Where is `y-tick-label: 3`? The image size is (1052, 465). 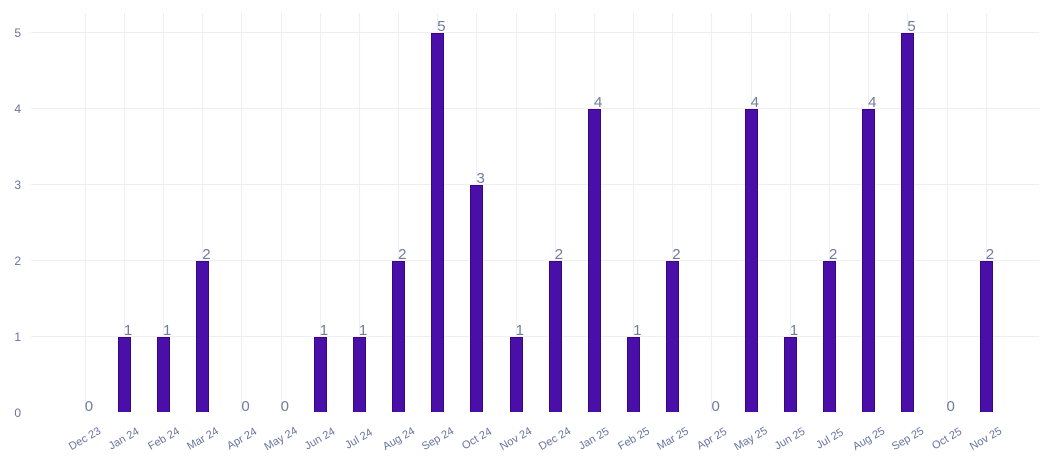
y-tick-label: 3 is located at coordinates (17, 185).